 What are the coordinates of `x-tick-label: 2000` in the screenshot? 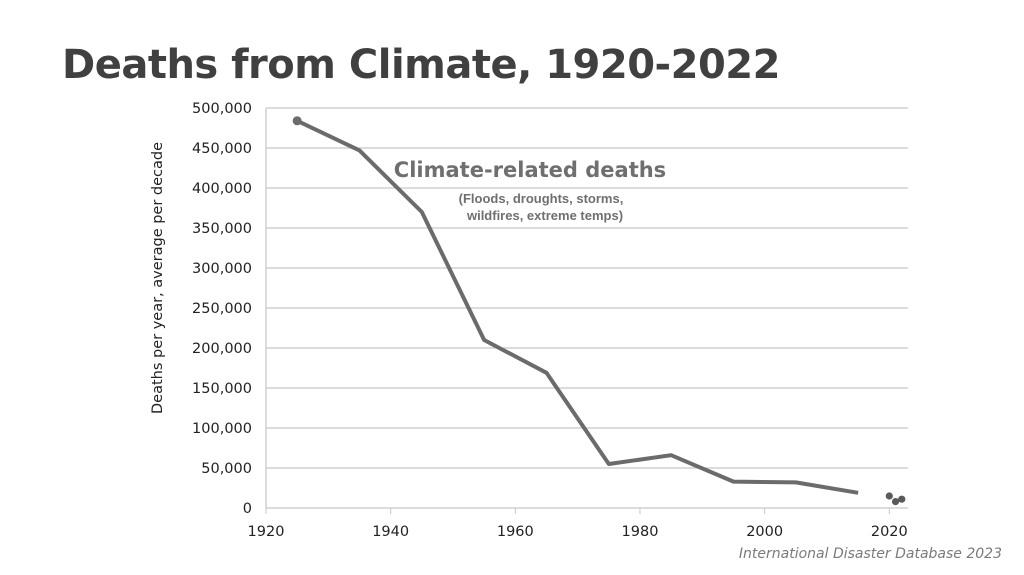 It's located at (764, 532).